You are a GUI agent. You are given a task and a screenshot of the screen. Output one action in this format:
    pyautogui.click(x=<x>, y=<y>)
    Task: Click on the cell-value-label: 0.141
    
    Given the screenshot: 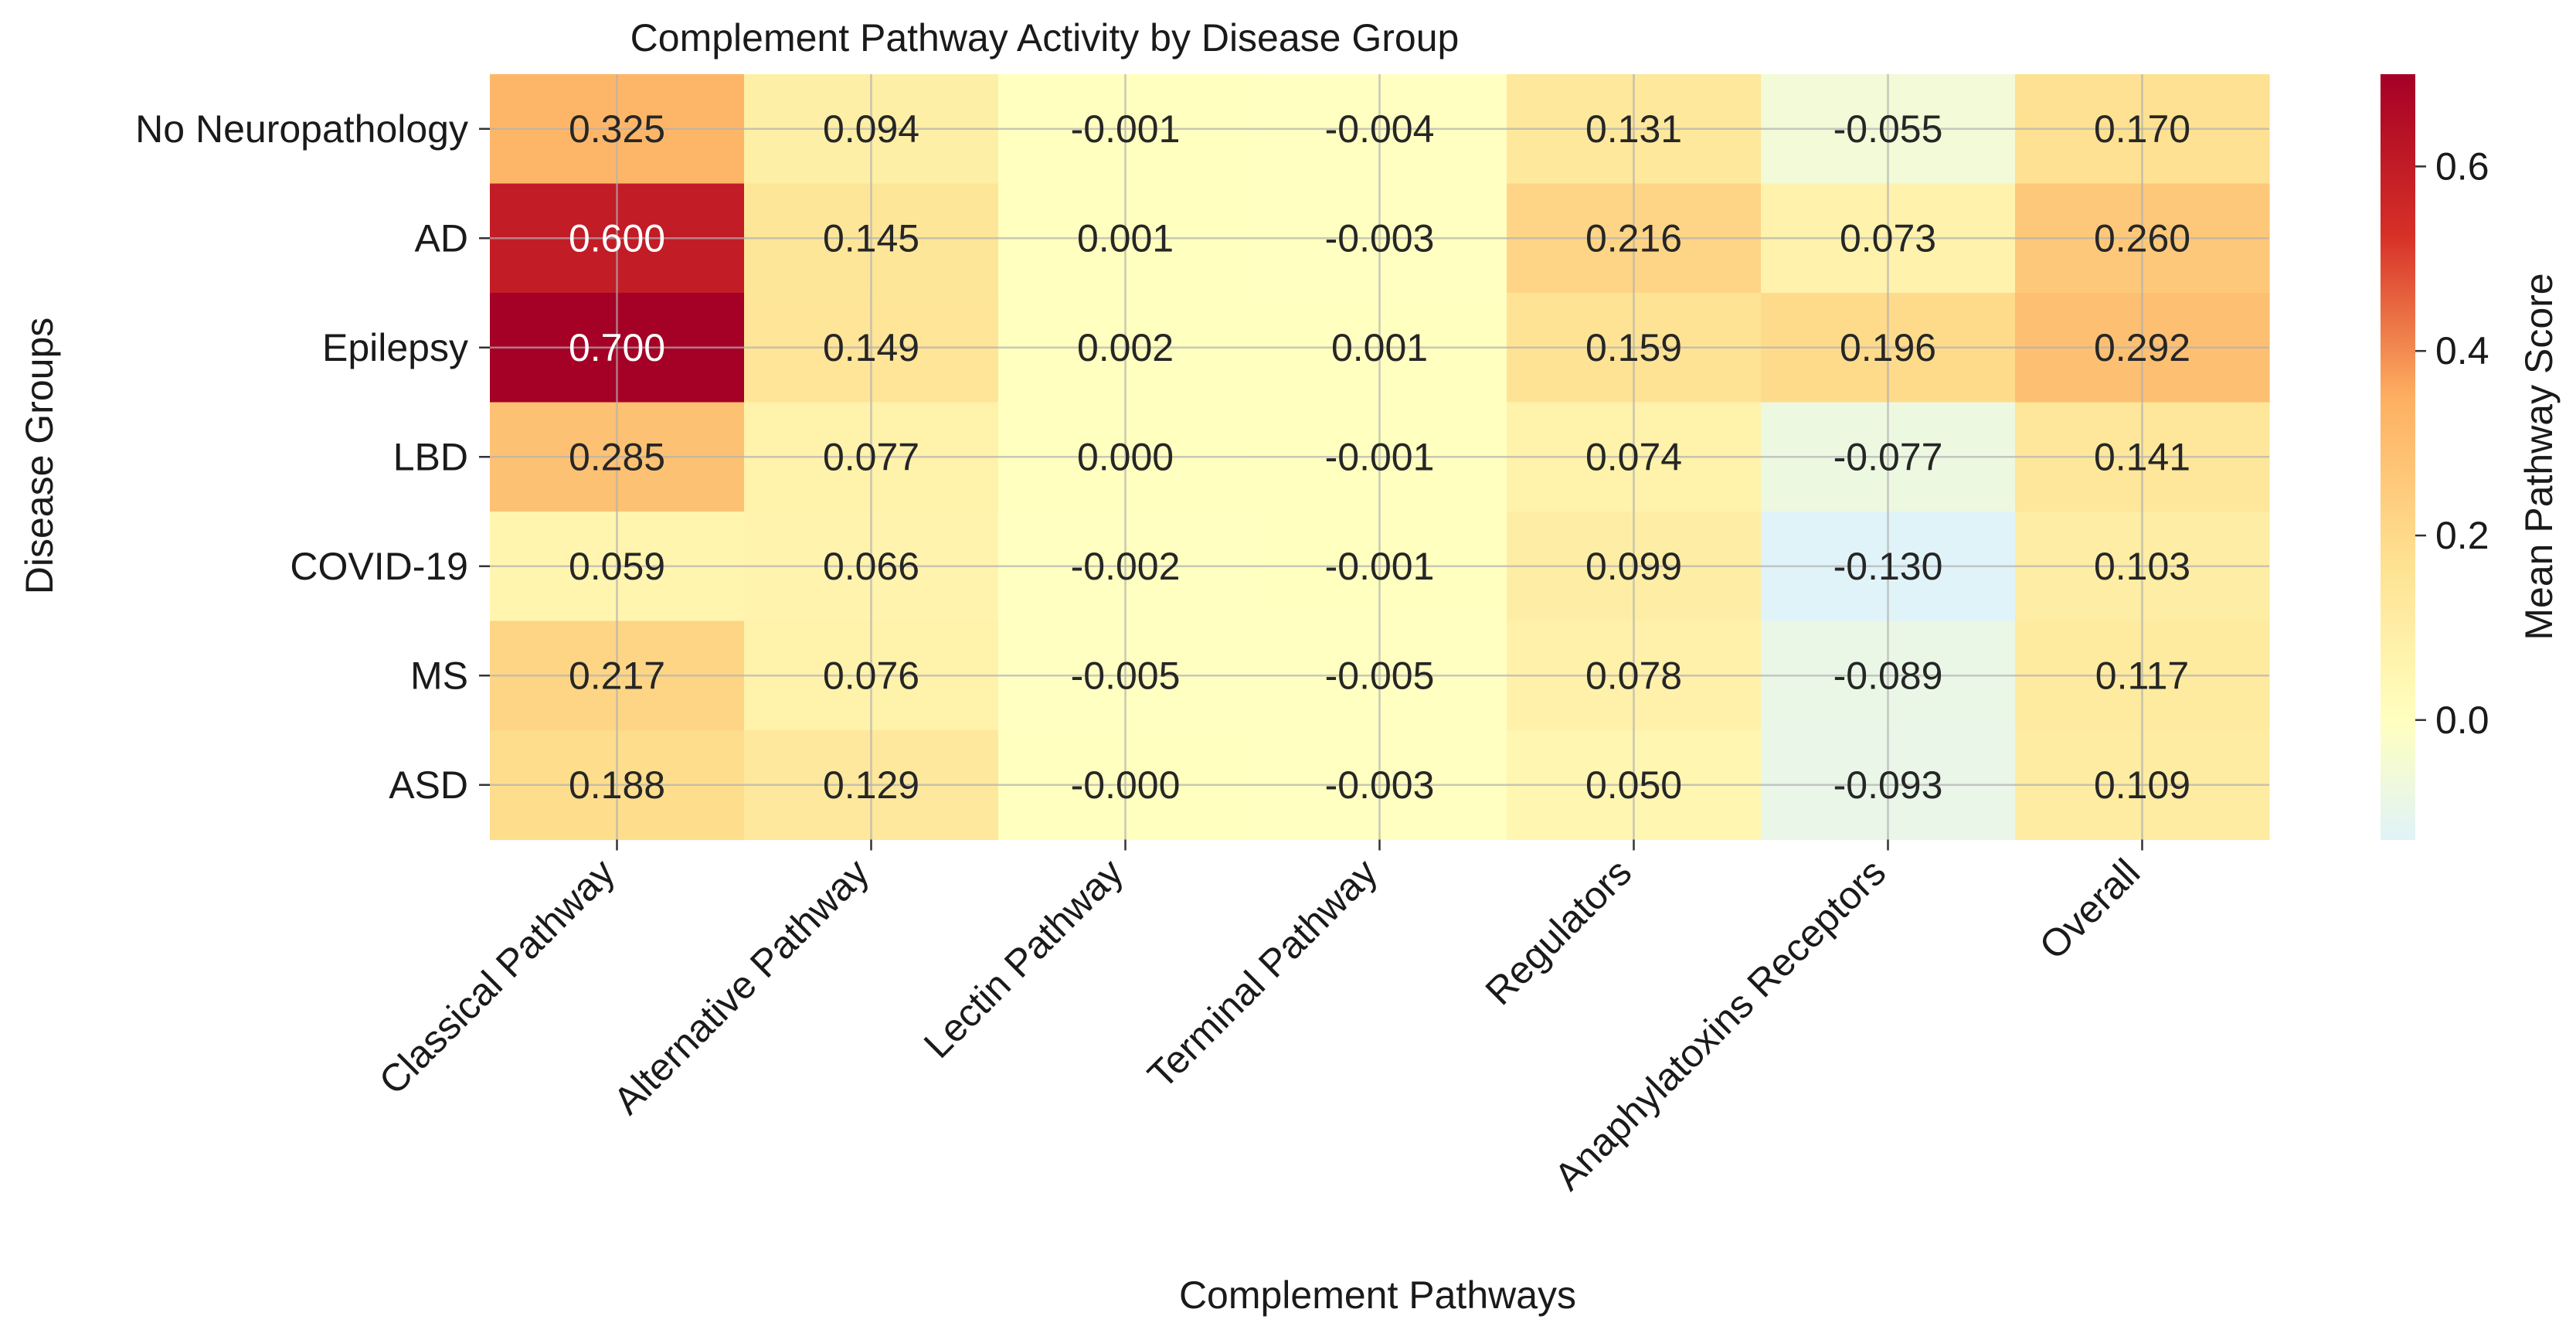 What is the action you would take?
    pyautogui.click(x=2142, y=456)
    